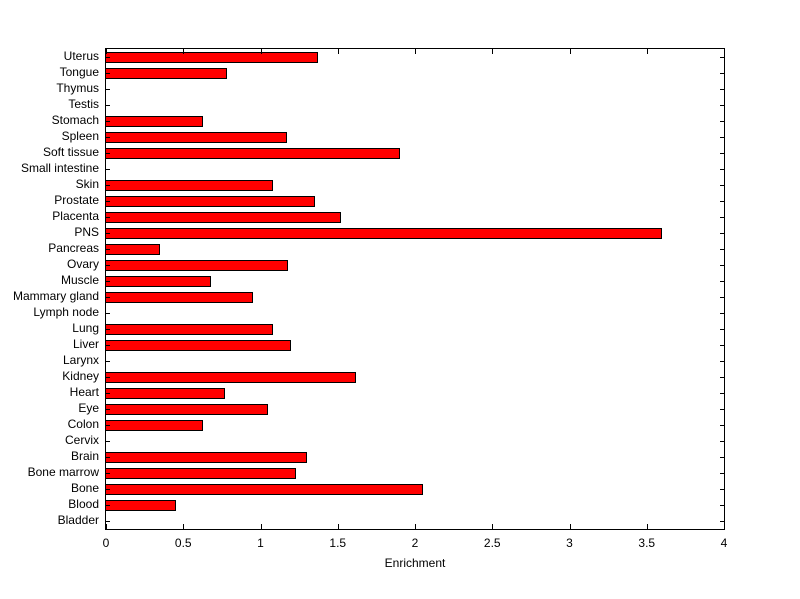 The image size is (800, 599). What do you see at coordinates (77, 88) in the screenshot?
I see `y-axis-label-thymus: Thymus` at bounding box center [77, 88].